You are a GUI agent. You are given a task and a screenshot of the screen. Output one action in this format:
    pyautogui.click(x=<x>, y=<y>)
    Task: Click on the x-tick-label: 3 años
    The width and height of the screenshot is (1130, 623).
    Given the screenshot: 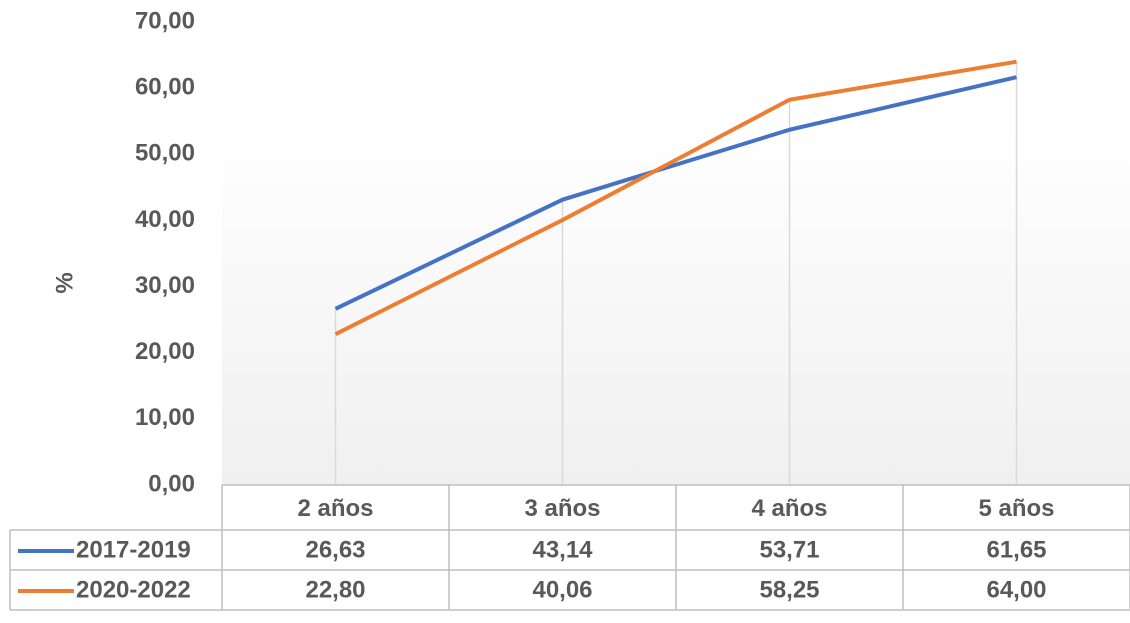 What is the action you would take?
    pyautogui.click(x=562, y=508)
    